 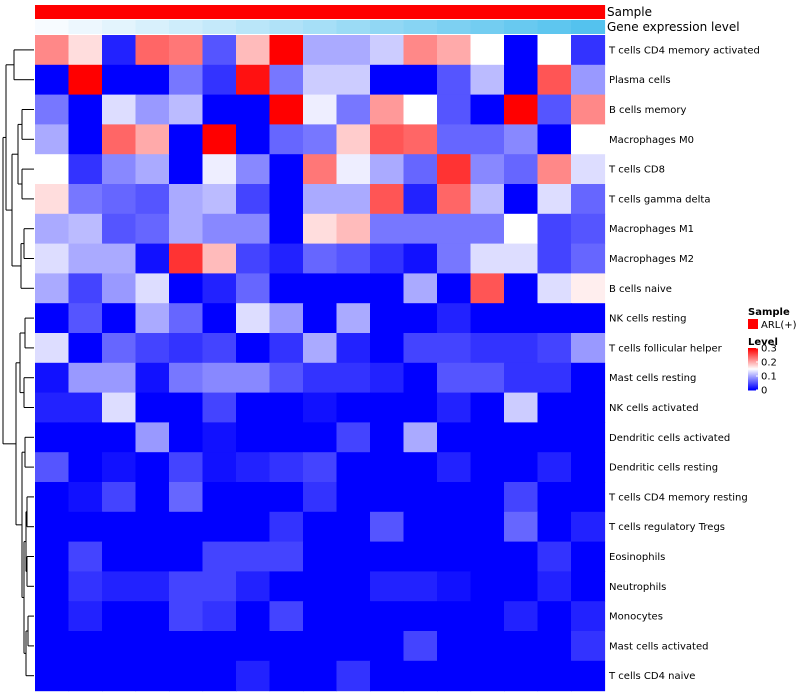 What do you see at coordinates (658, 646) in the screenshot?
I see `row-label: Mast cells activated` at bounding box center [658, 646].